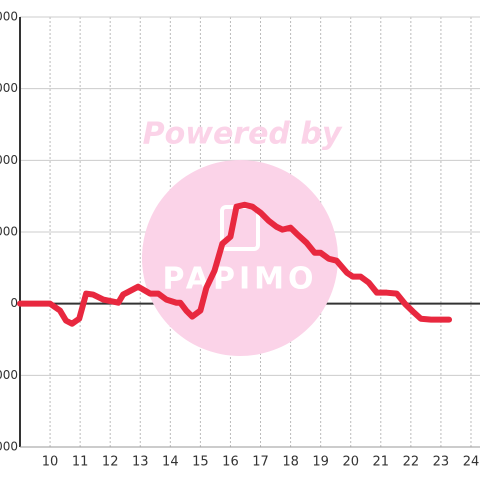 This screenshot has width=480, height=480. Describe the element at coordinates (290, 462) in the screenshot. I see `x-tick-label: 18` at that location.